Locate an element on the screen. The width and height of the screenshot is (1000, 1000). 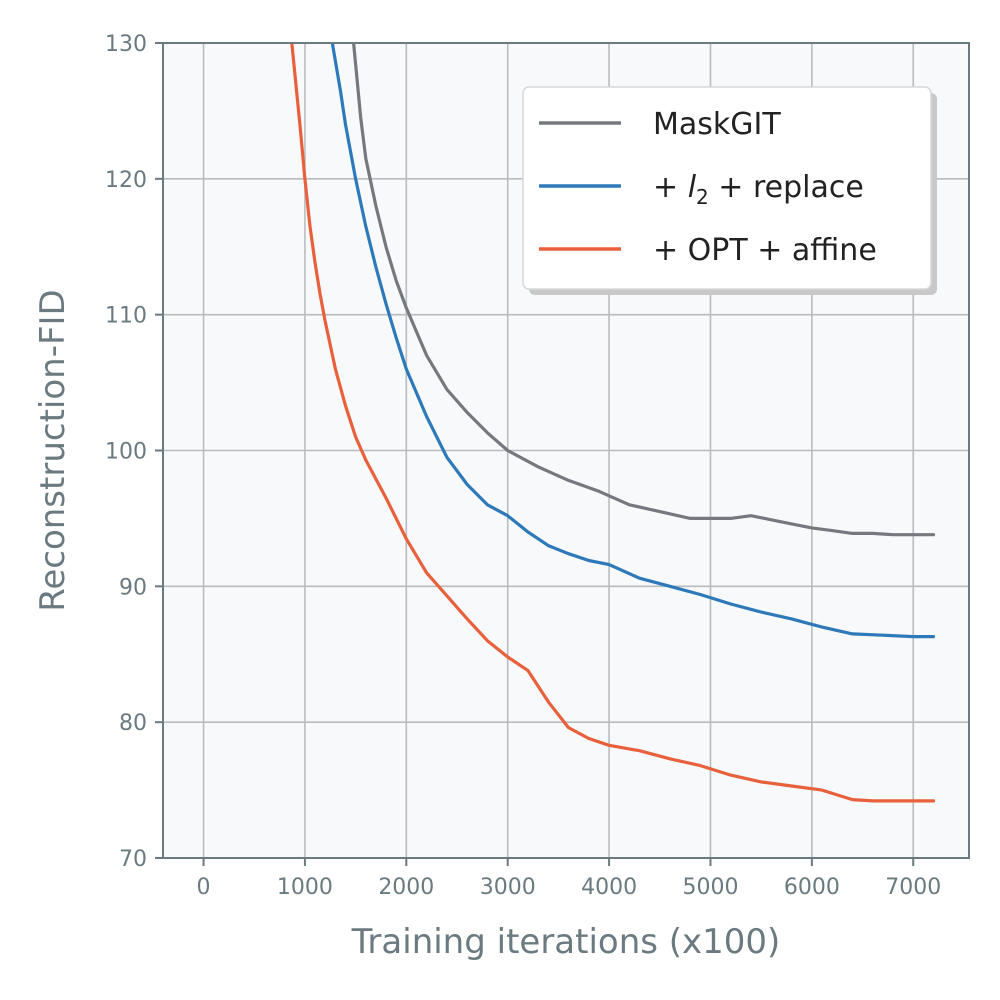
legend-label: MaskGIT is located at coordinates (717, 124).